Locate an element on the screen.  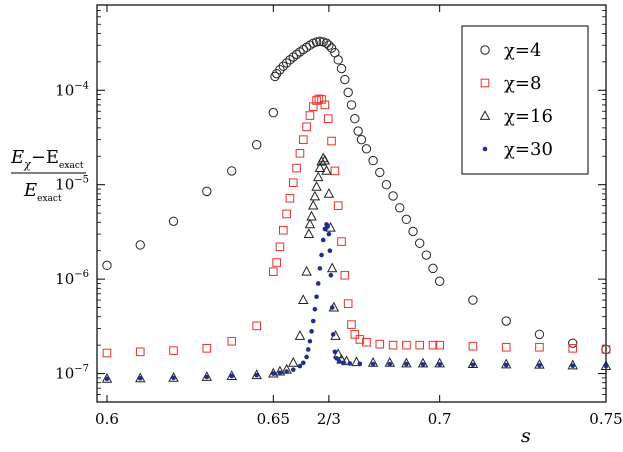
legend-entries: χ=4 χ=8 χ=16 χ=30 is located at coordinates (516, 100).